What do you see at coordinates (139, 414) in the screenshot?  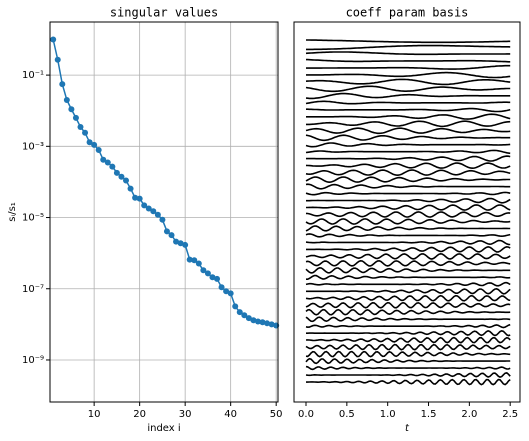 I see `x-tick-label: 20` at bounding box center [139, 414].